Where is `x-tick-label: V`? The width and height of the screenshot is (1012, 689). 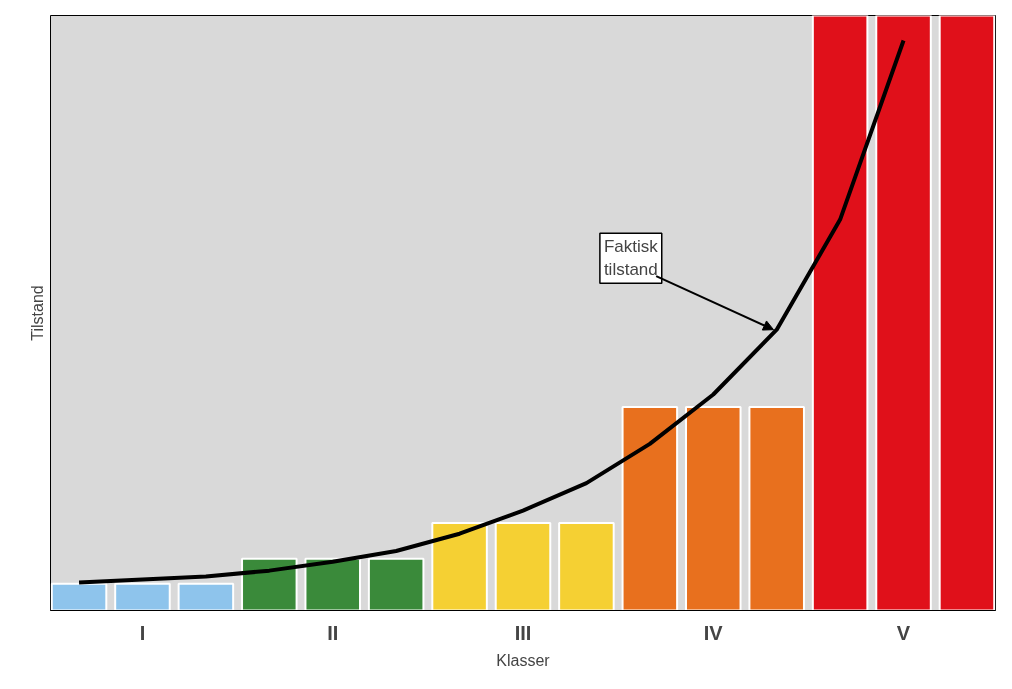 x-tick-label: V is located at coordinates (903, 632).